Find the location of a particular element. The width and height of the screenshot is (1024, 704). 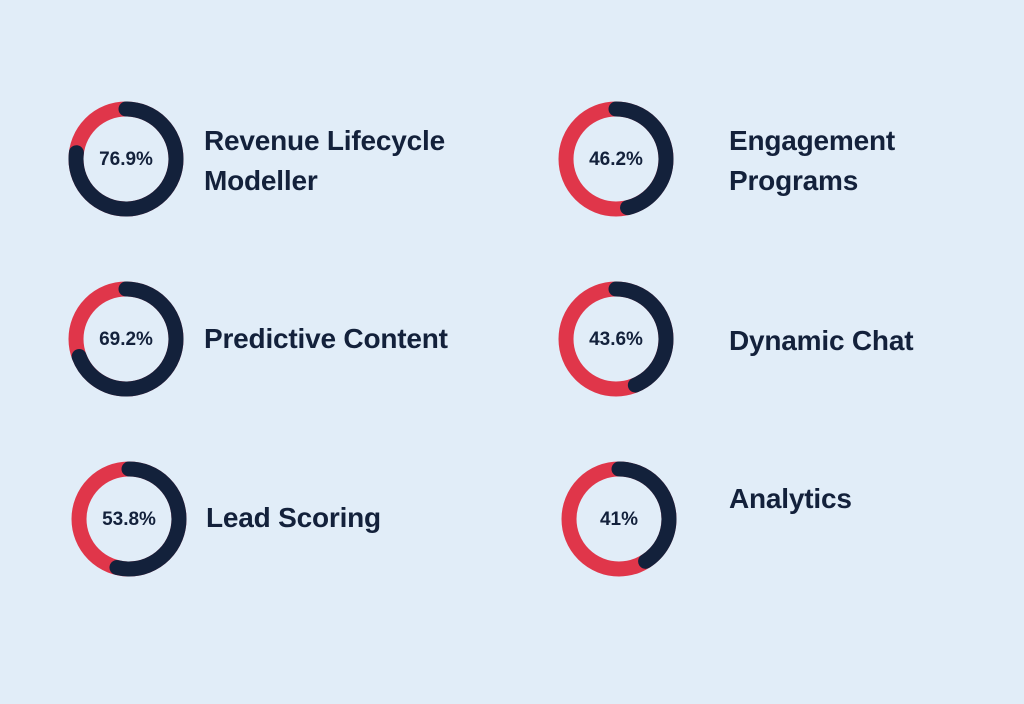

donut-label: Revenue Lifecycle Modeller is located at coordinates (324, 160).